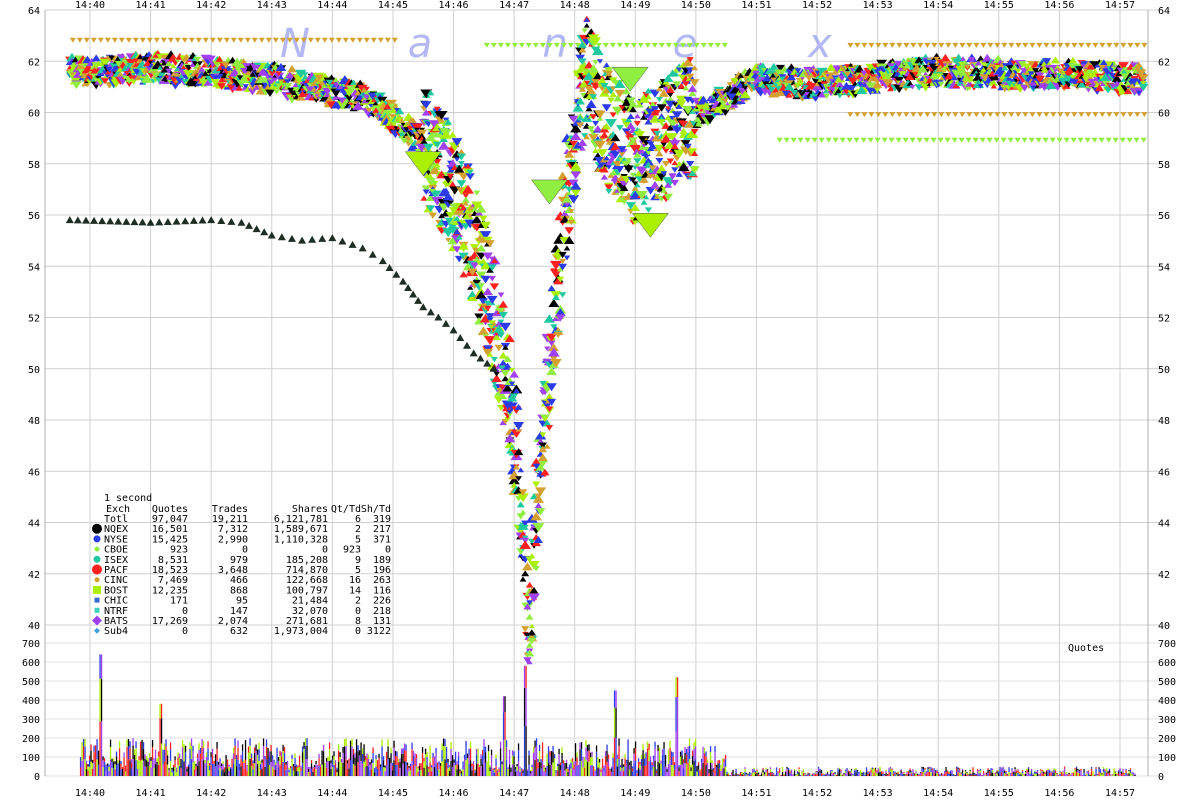 This screenshot has height=800, width=1200. What do you see at coordinates (31, 682) in the screenshot?
I see `vol-tick-label: 500` at bounding box center [31, 682].